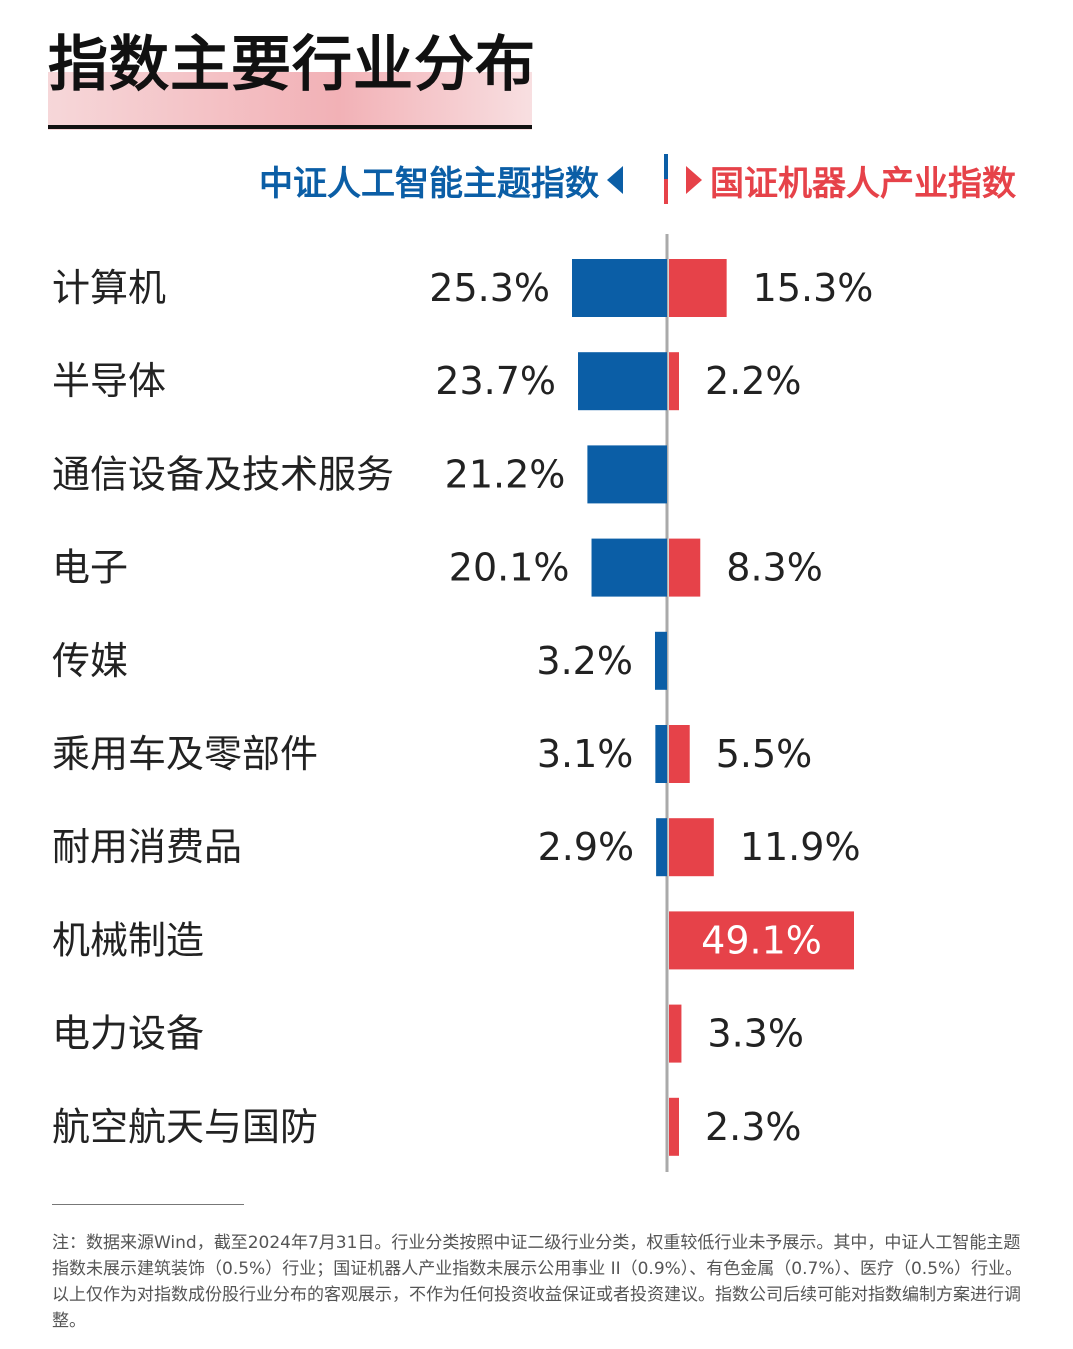 The width and height of the screenshot is (1073, 1349). What do you see at coordinates (489, 288) in the screenshot?
I see `value-label-left: 25.3%` at bounding box center [489, 288].